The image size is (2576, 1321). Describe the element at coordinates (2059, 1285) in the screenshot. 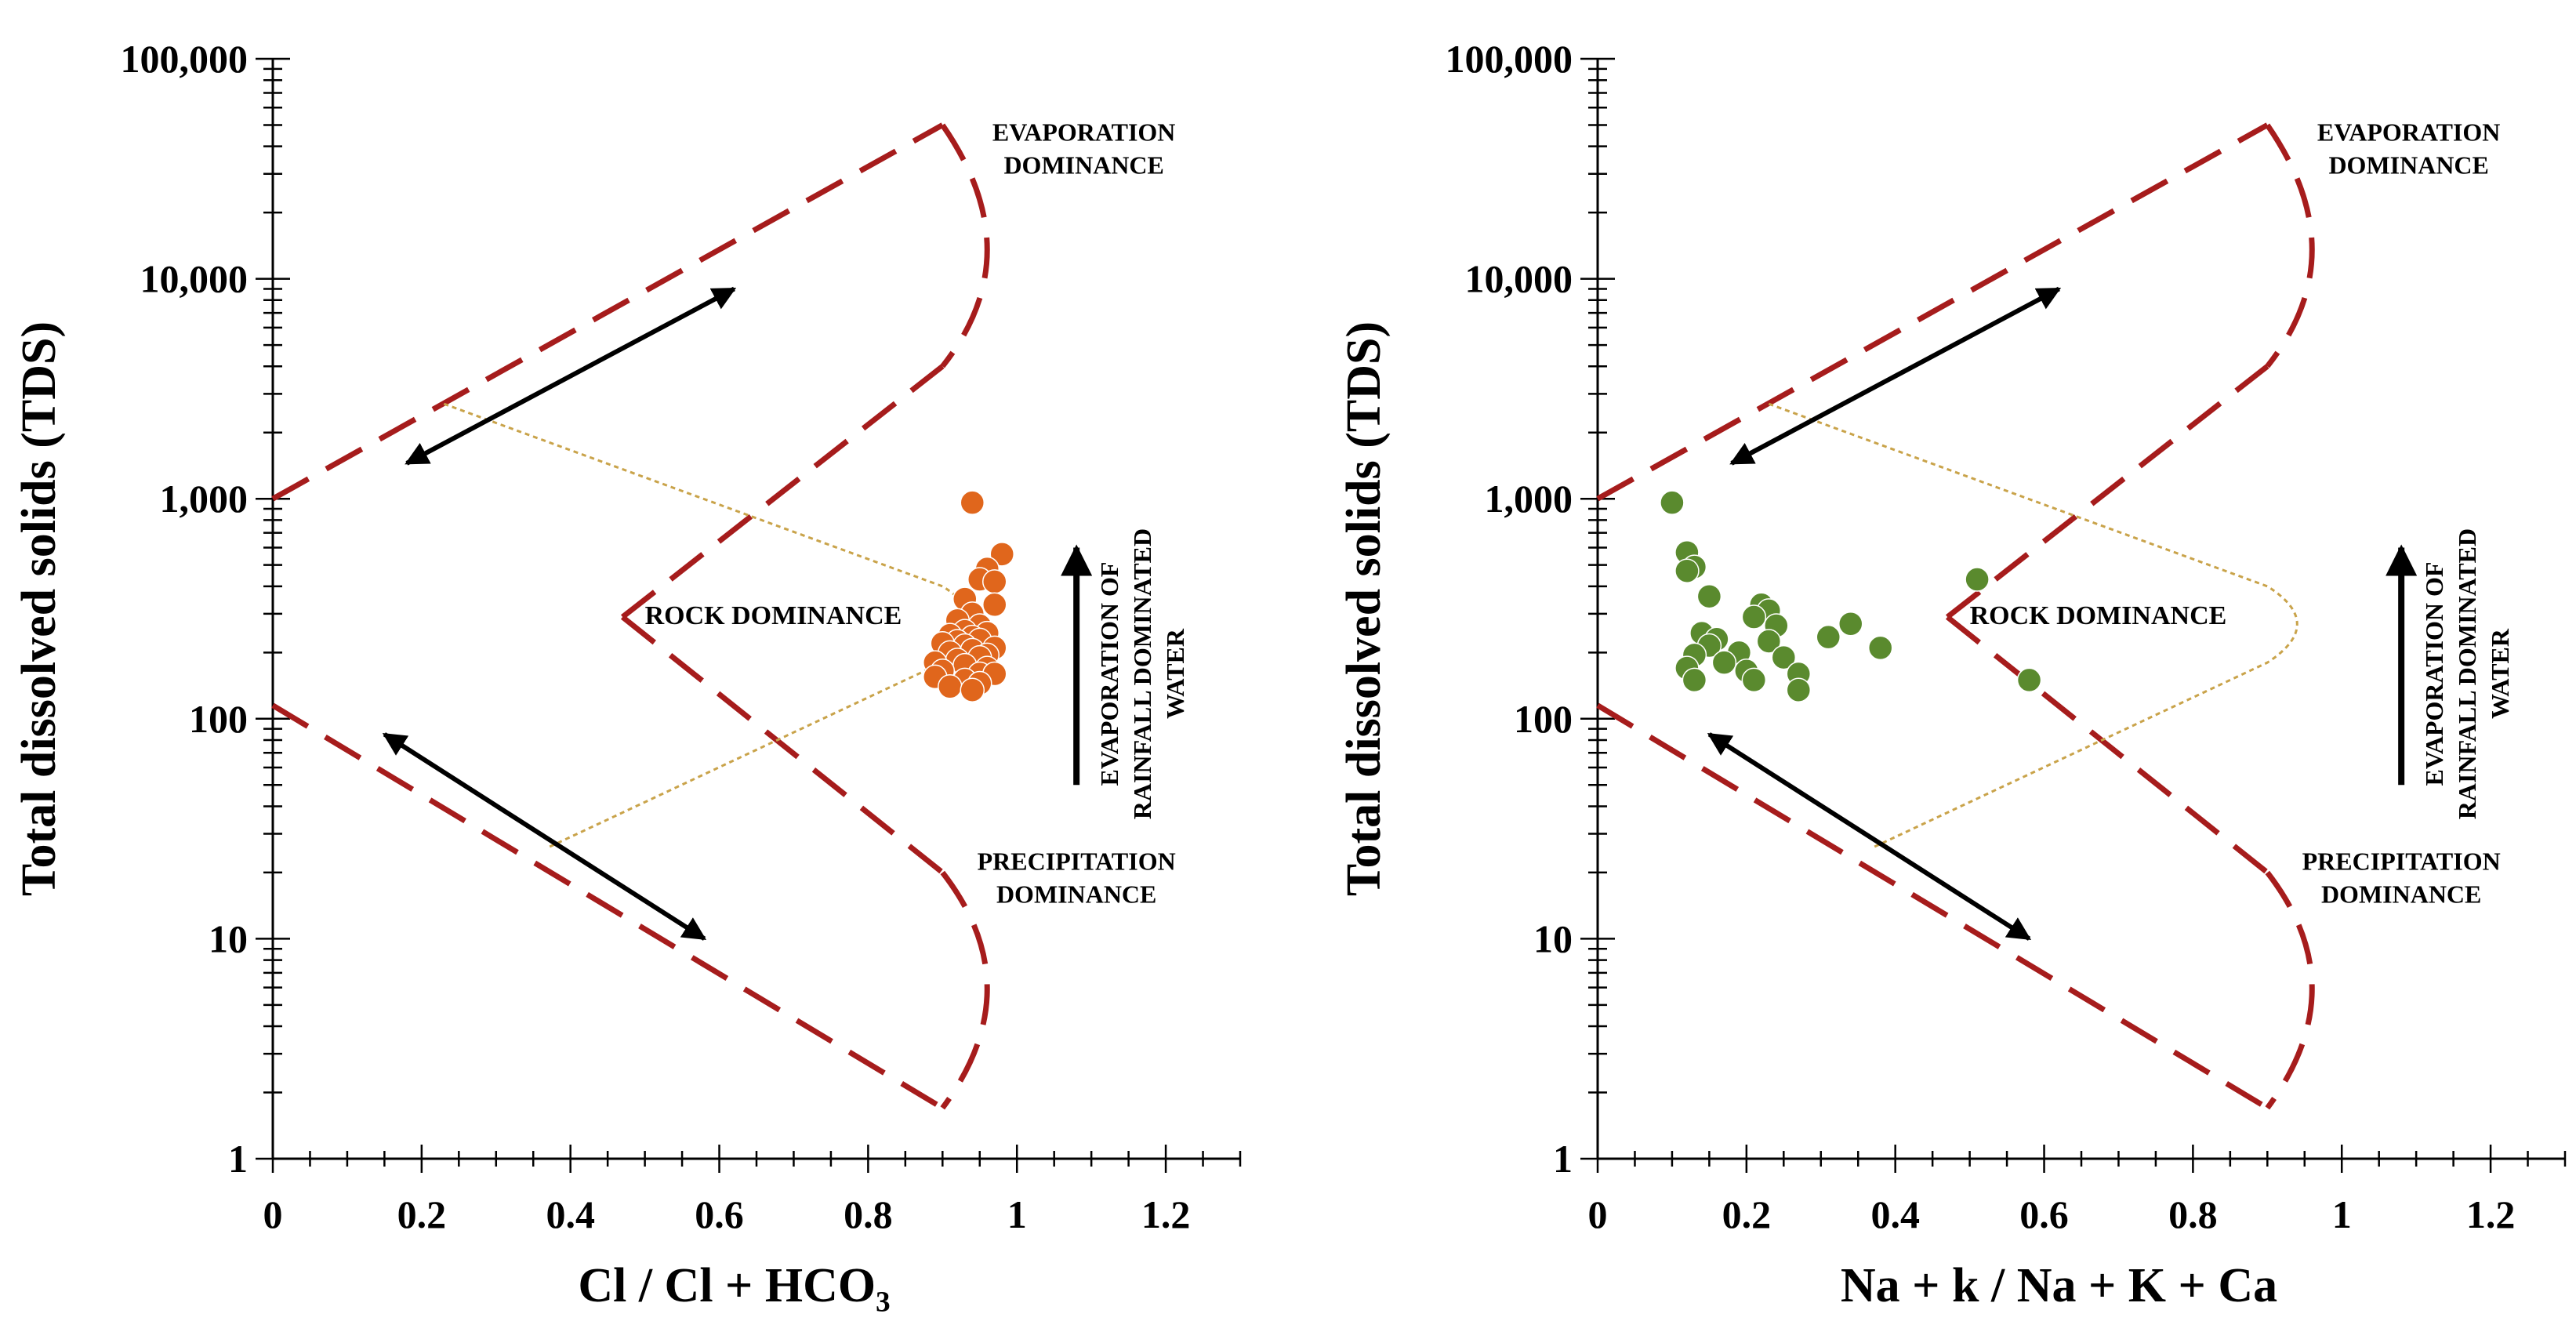

I see `x-axis-title: Na + k / Na + K + Ca` at that location.